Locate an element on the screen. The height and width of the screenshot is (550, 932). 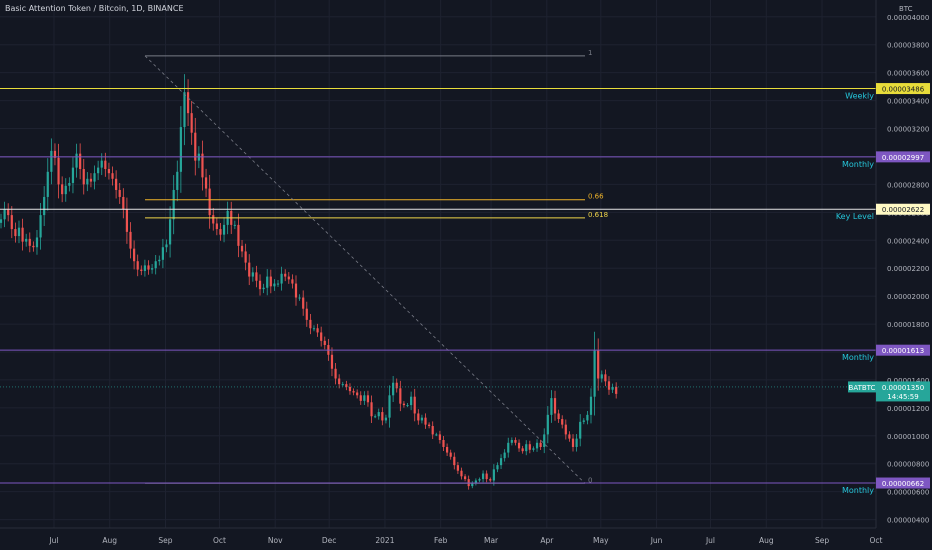
time-tick-label: Apr is located at coordinates (547, 540).